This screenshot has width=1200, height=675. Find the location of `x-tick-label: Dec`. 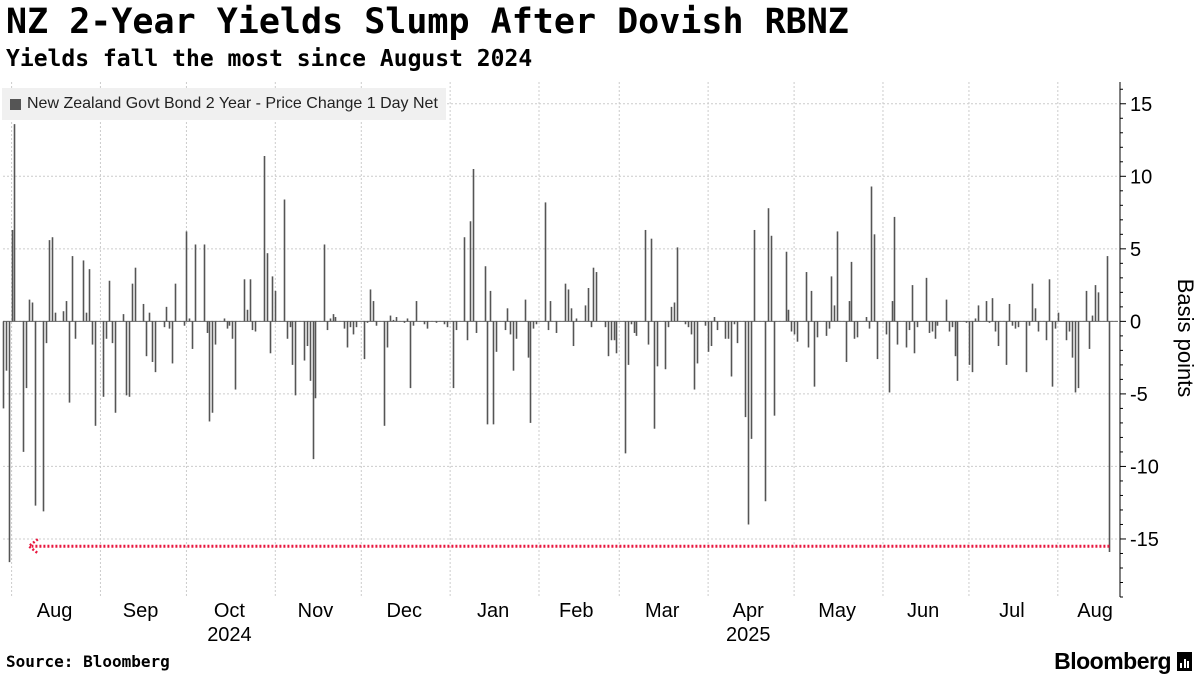

x-tick-label: Dec is located at coordinates (404, 611).